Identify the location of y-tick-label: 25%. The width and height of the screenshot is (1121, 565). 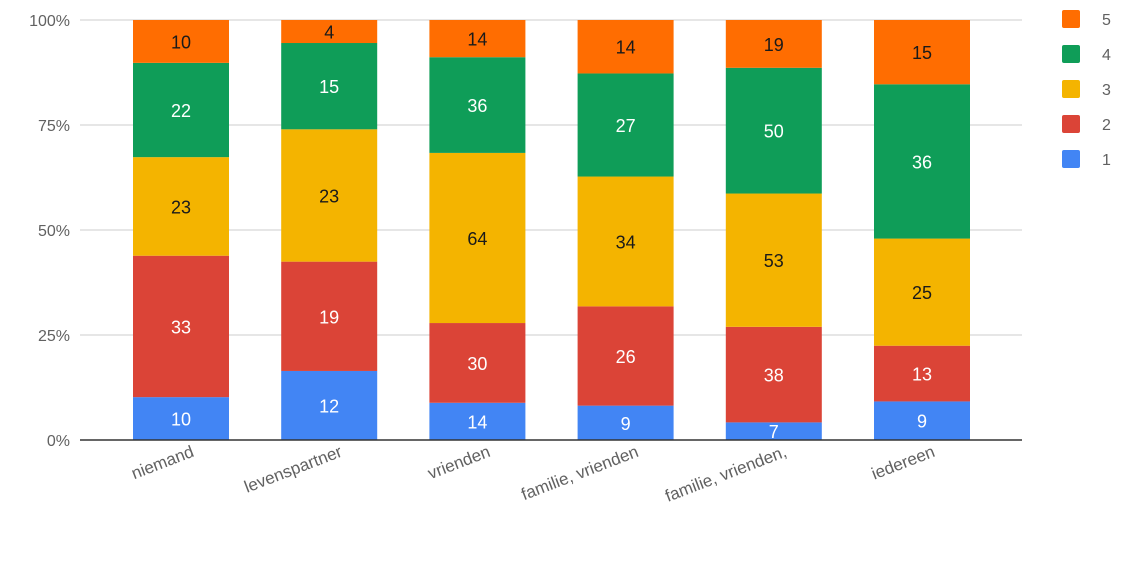
(54, 336).